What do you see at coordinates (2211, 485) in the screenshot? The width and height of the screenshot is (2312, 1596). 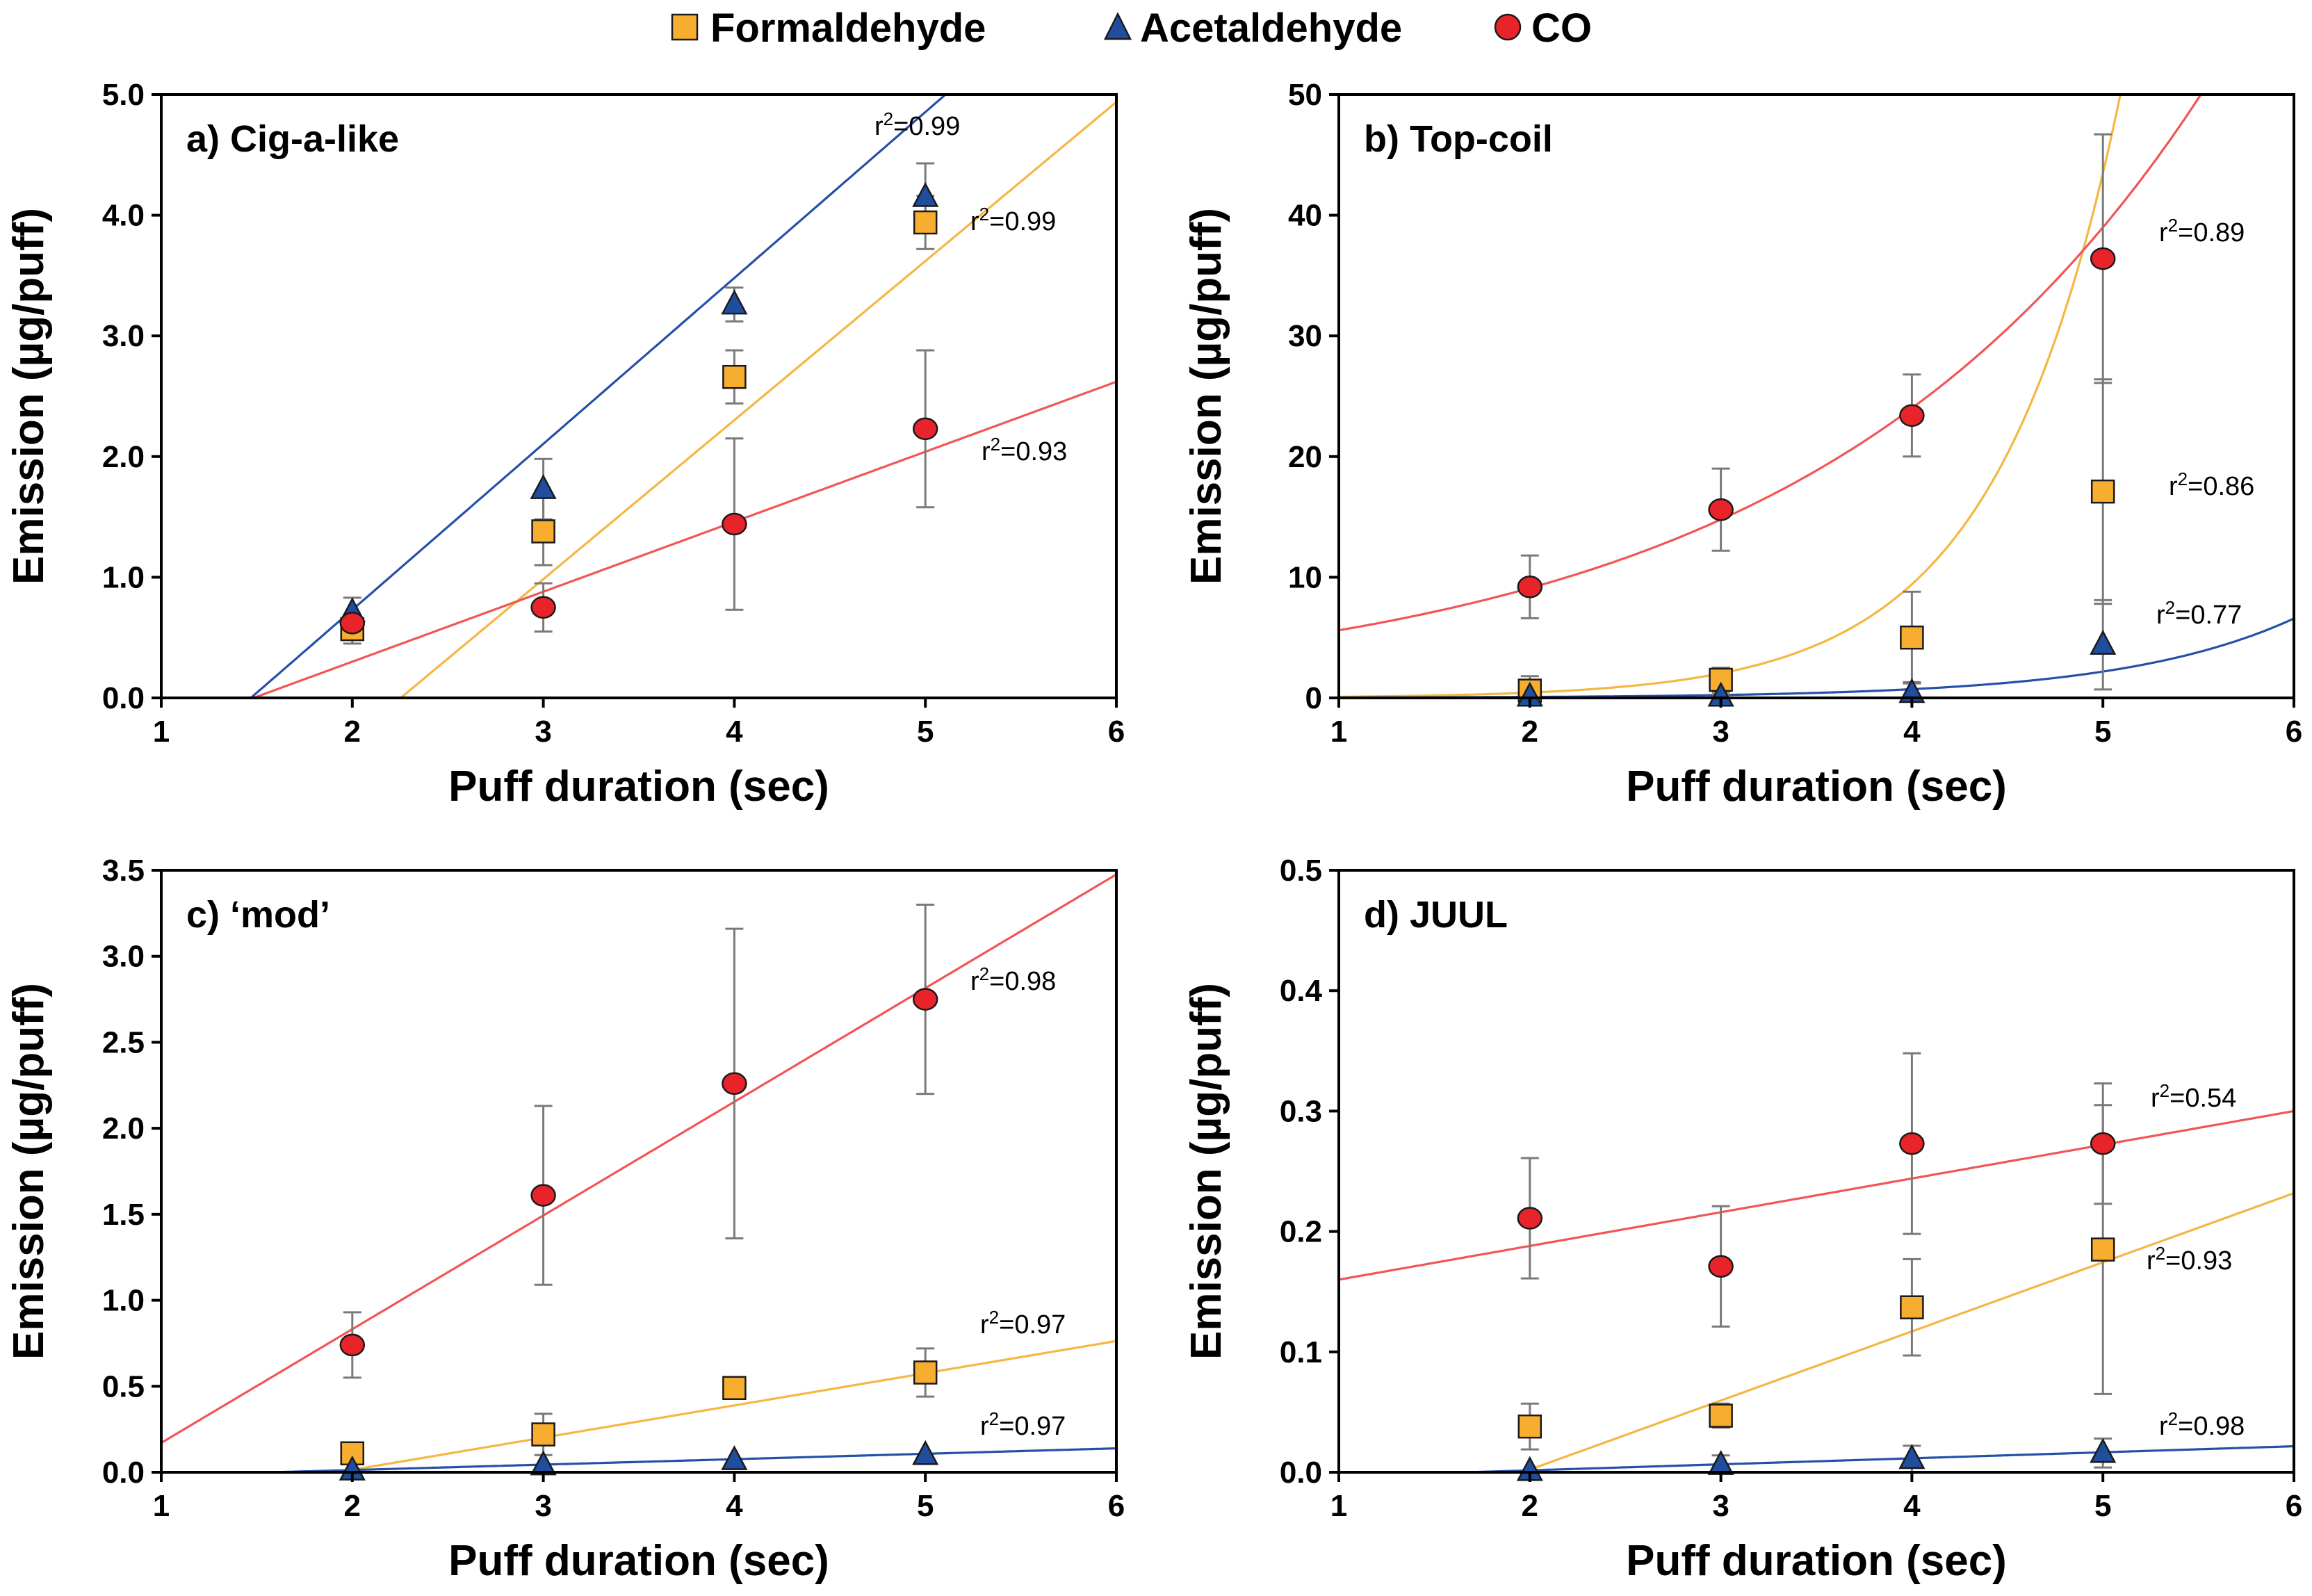 I see `r-squared-formaldehyde: r2=0.86` at bounding box center [2211, 485].